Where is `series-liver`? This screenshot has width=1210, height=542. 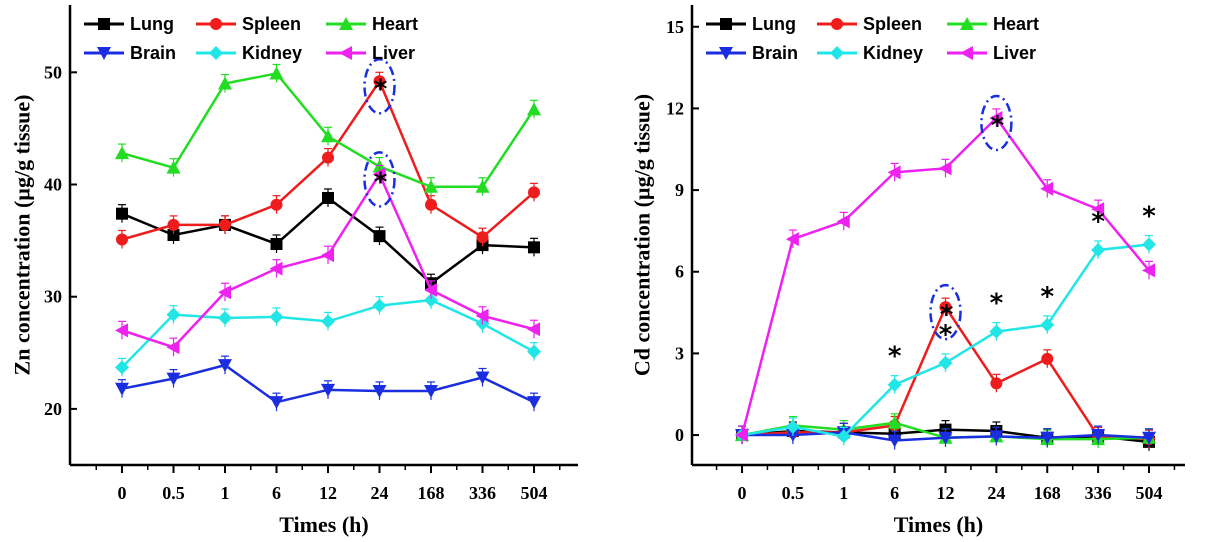
series-liver is located at coordinates (327, 260).